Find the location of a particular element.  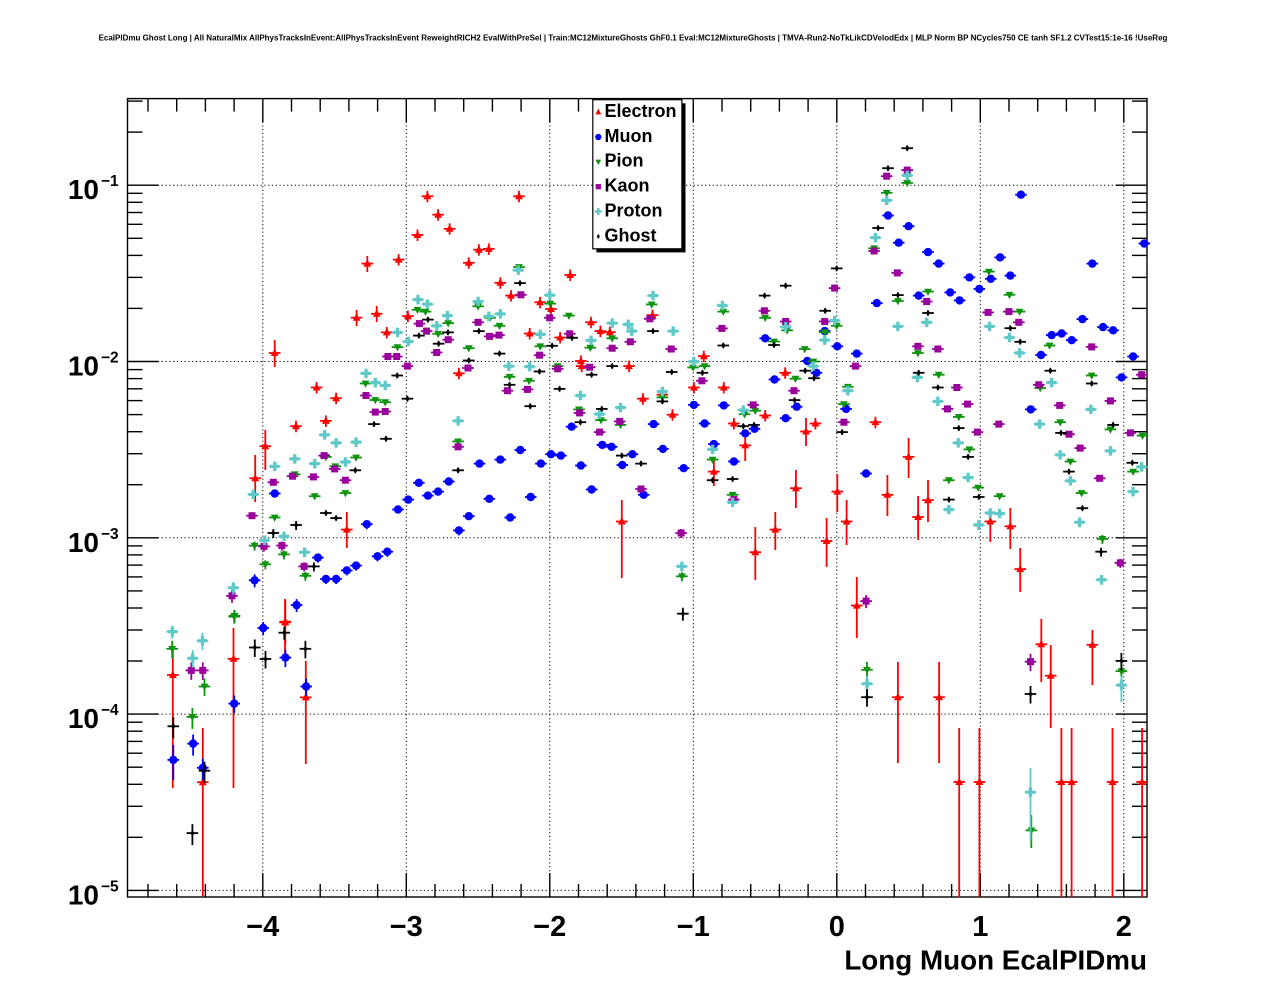

svg-text: Electron is located at coordinates (641, 111).